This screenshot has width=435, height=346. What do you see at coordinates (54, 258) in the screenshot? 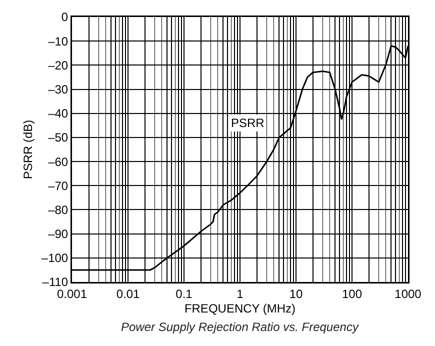
I see `y-tick-label: –100` at bounding box center [54, 258].